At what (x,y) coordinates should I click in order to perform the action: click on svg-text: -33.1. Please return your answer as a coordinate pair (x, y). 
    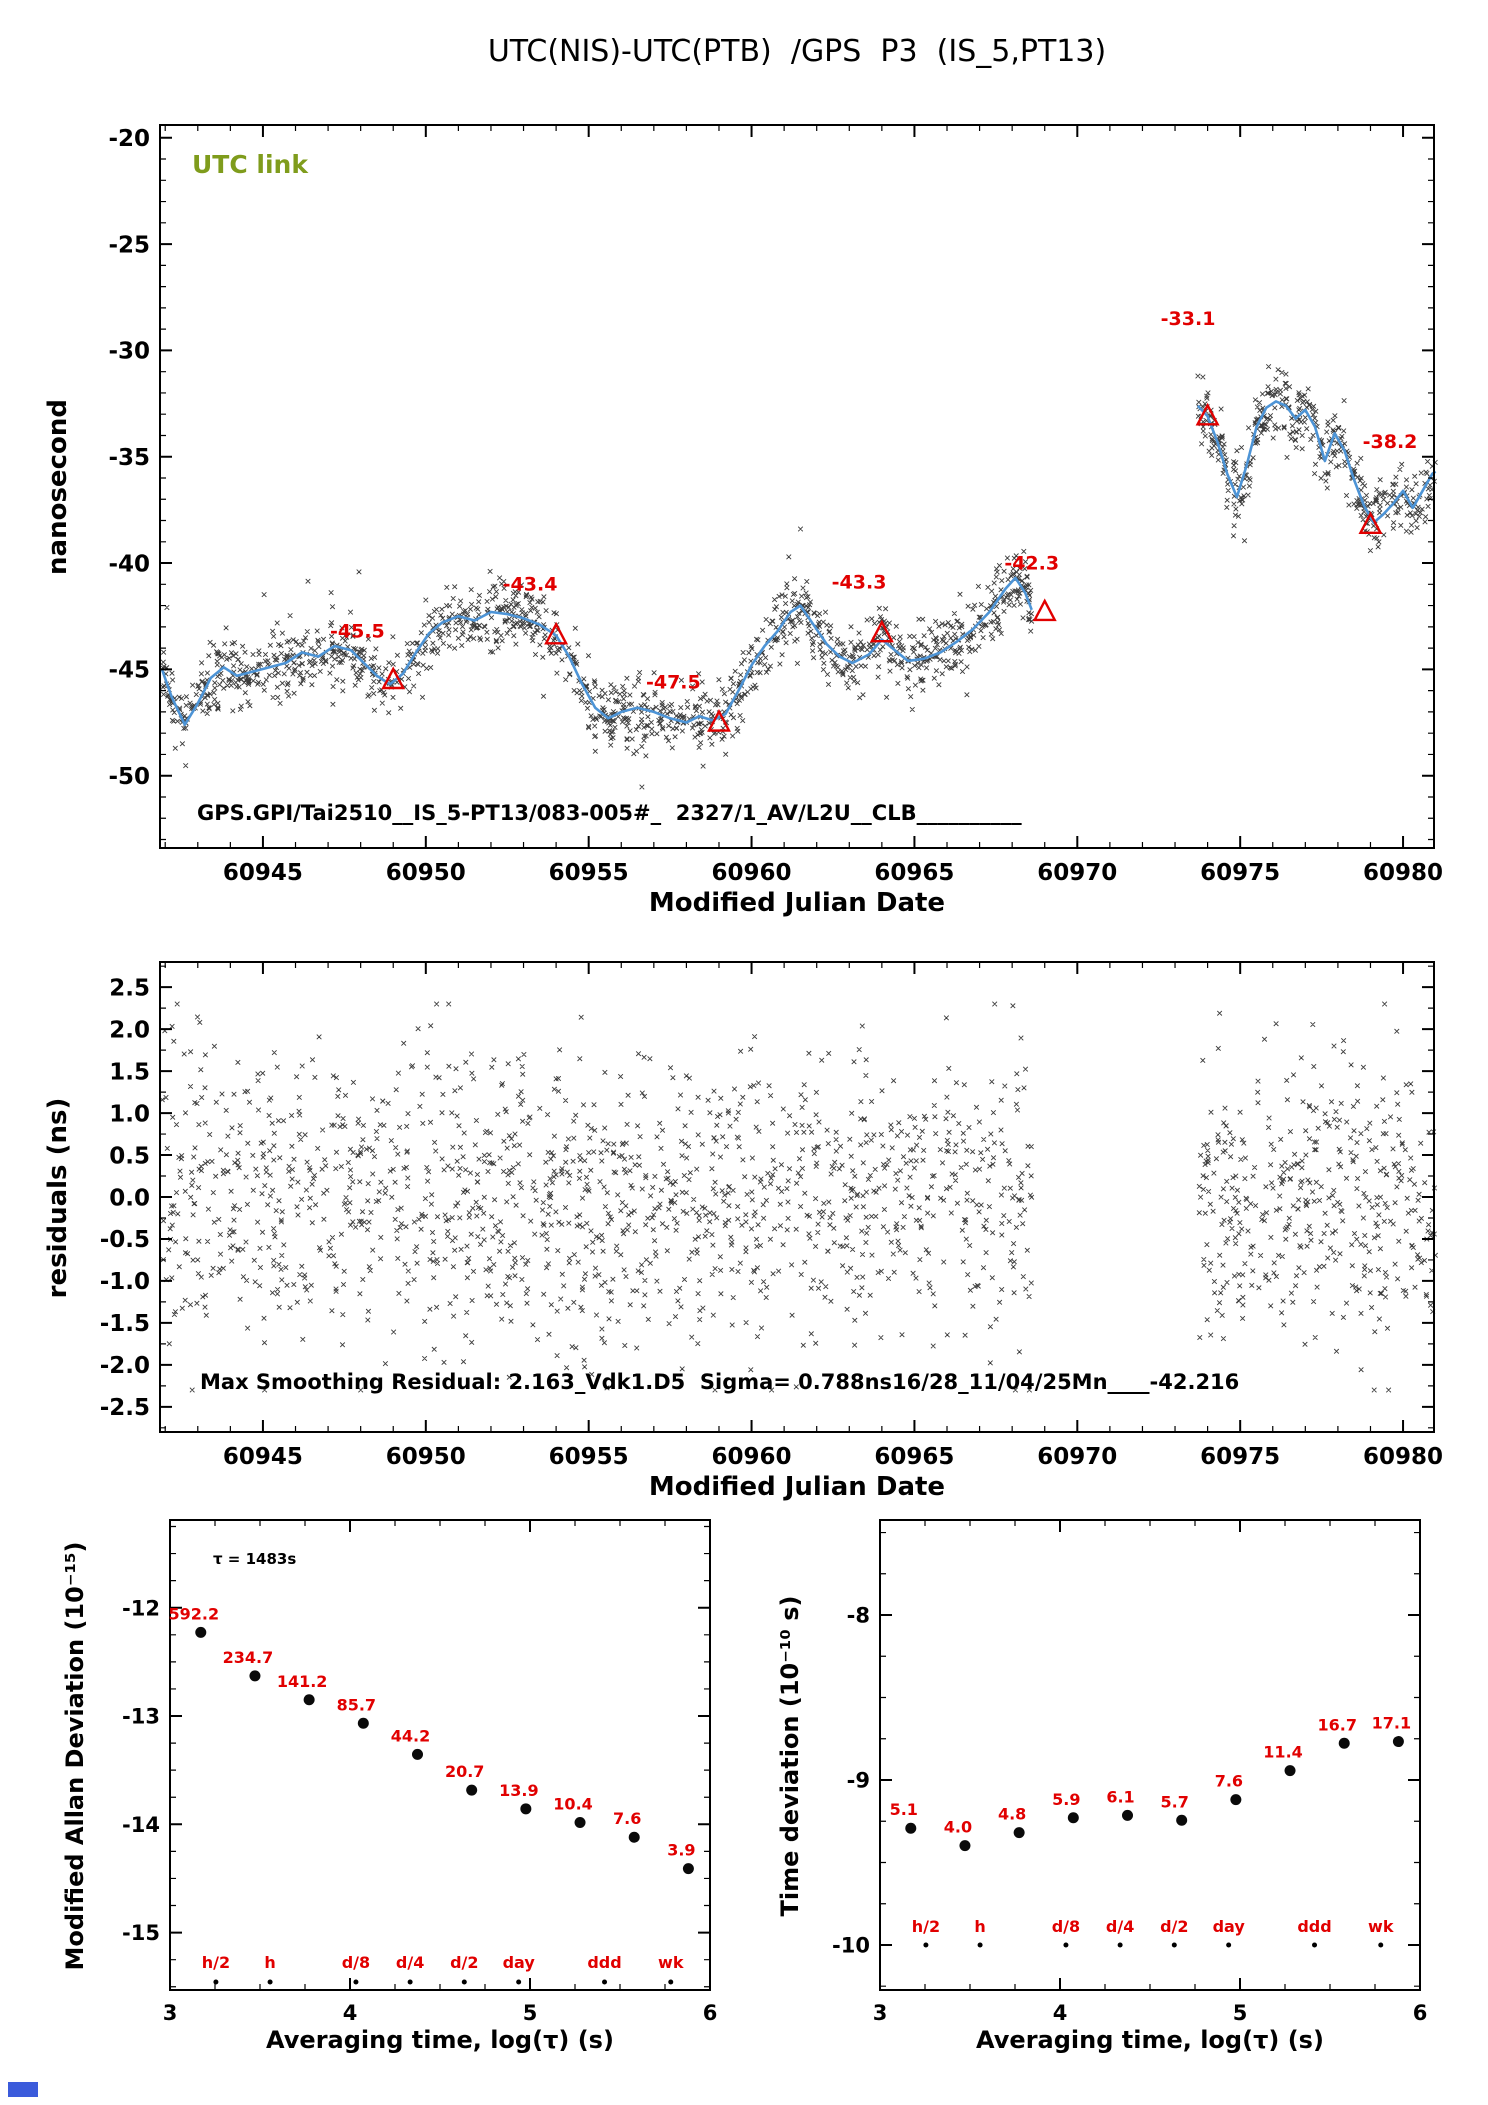
    Looking at the image, I should click on (1188, 319).